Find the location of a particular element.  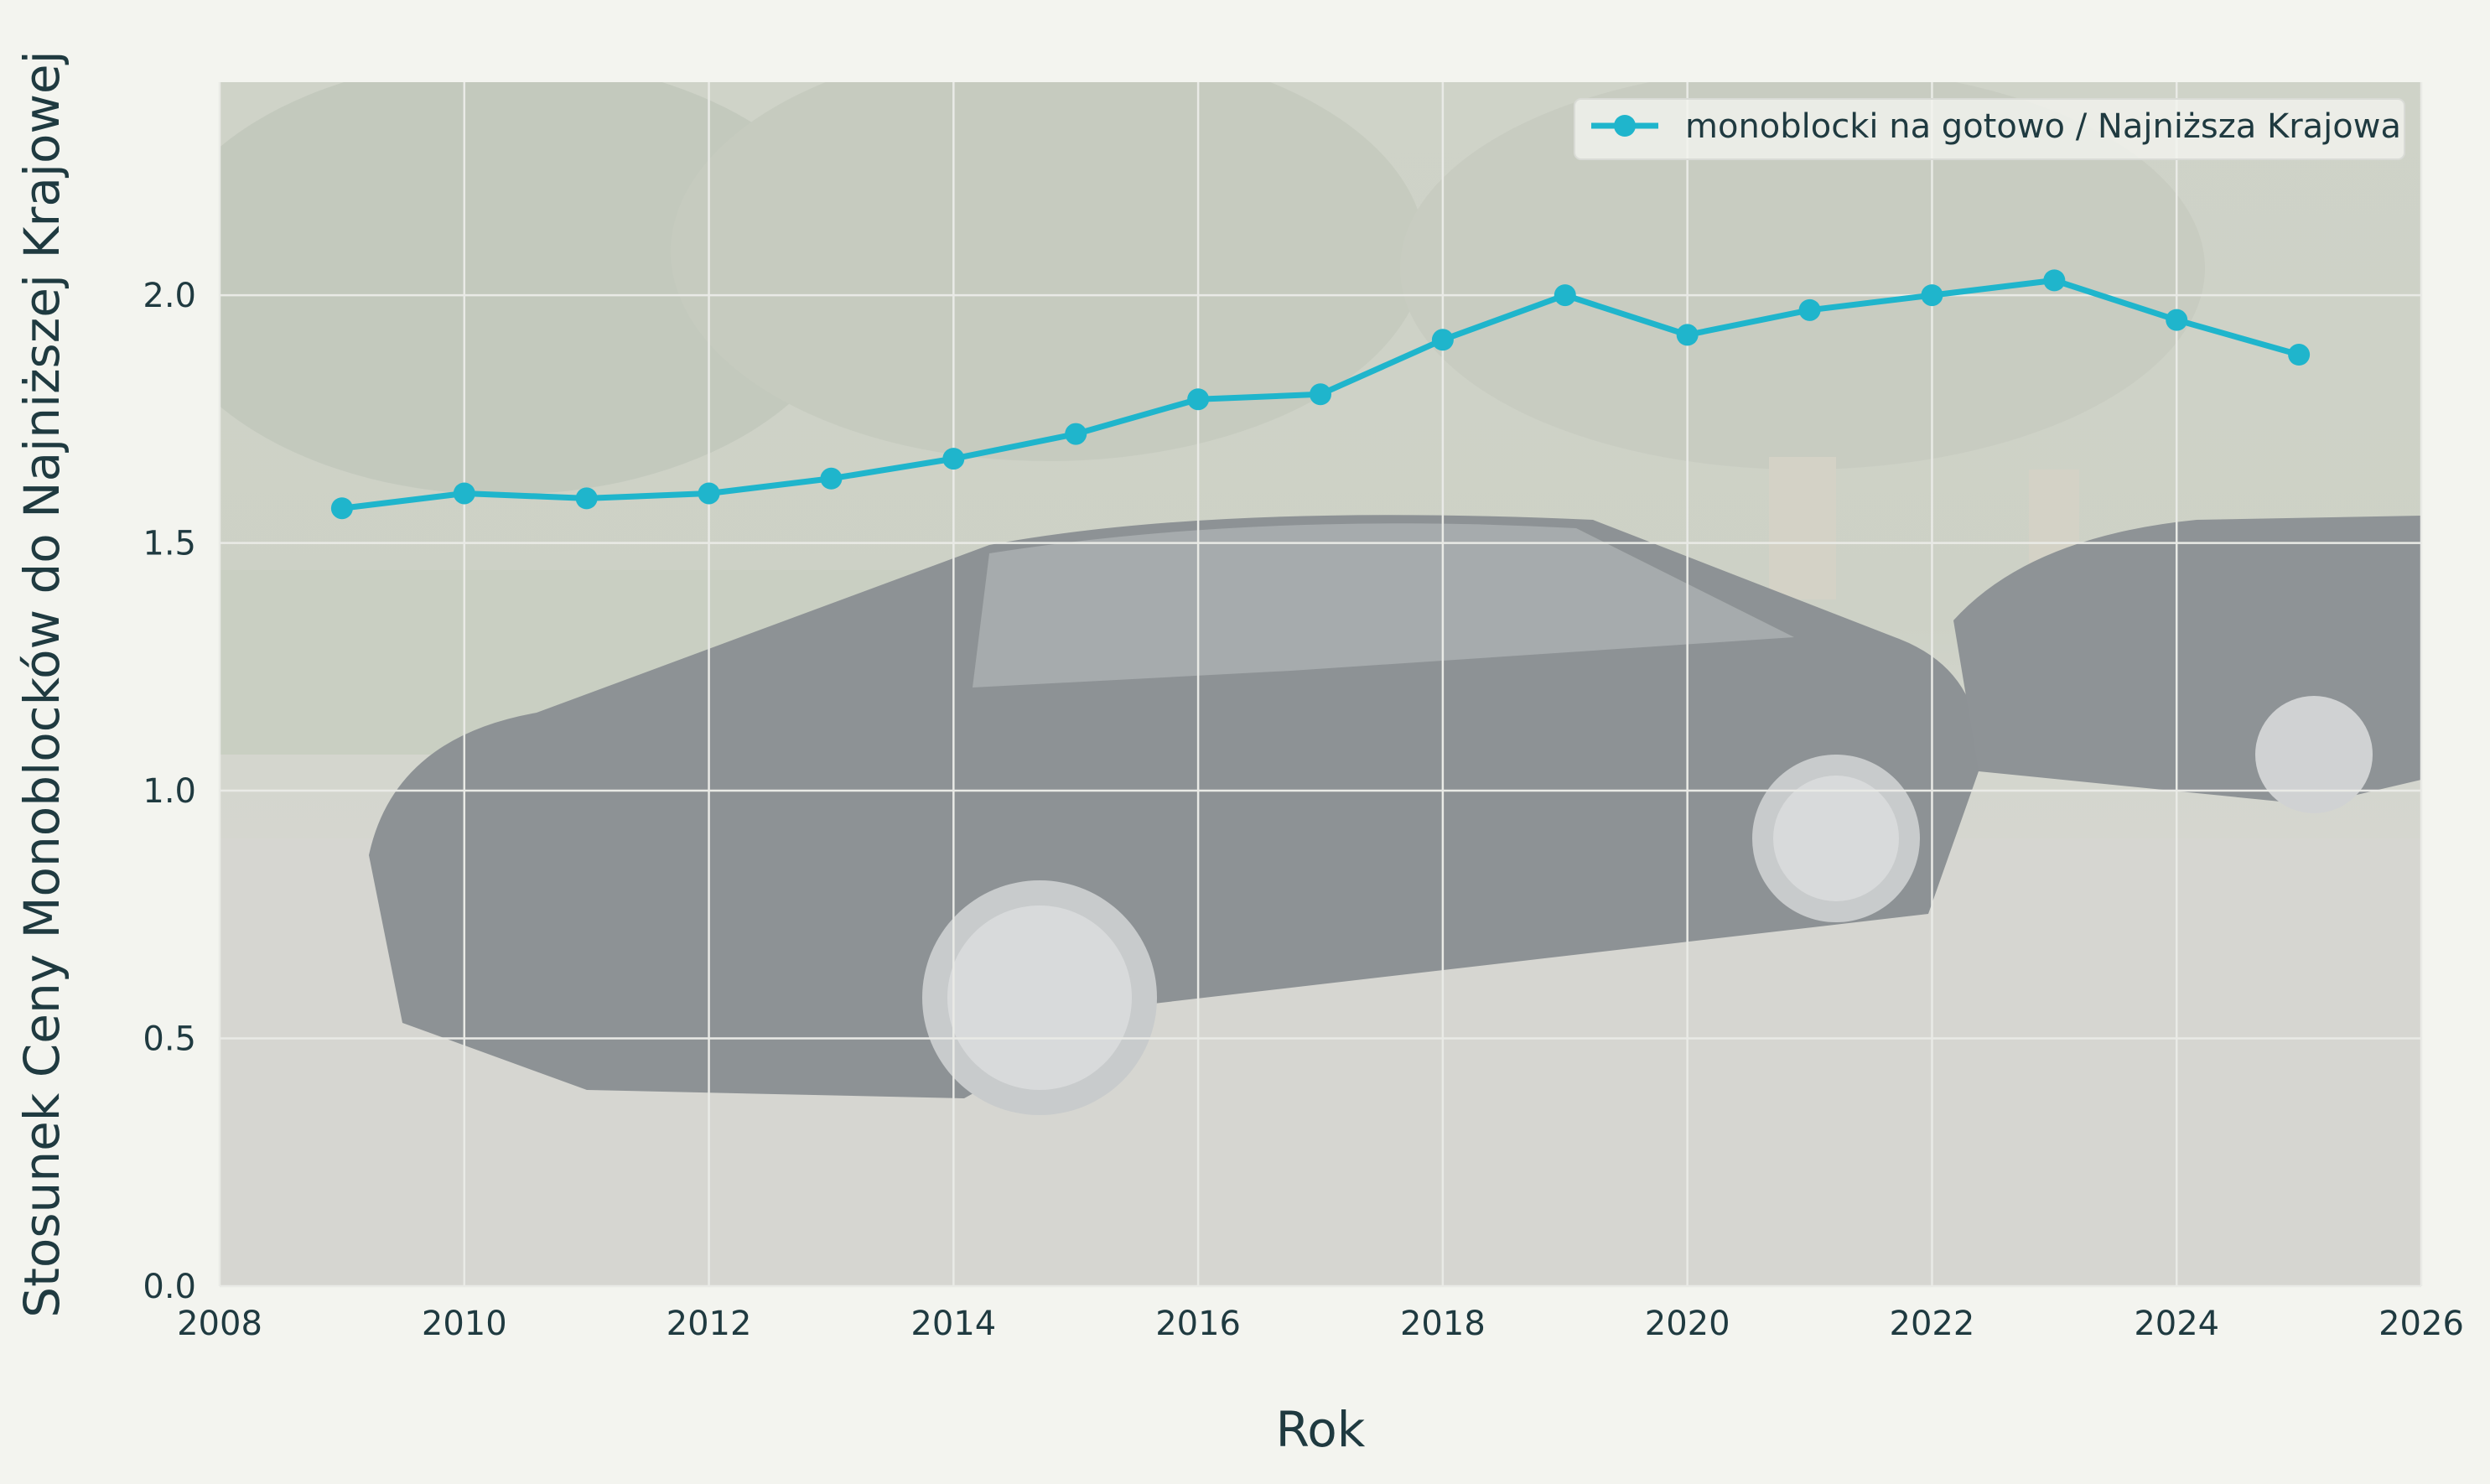

legend-label: monoblocki na gotowo / Najniższa Krajowa is located at coordinates (2043, 126).